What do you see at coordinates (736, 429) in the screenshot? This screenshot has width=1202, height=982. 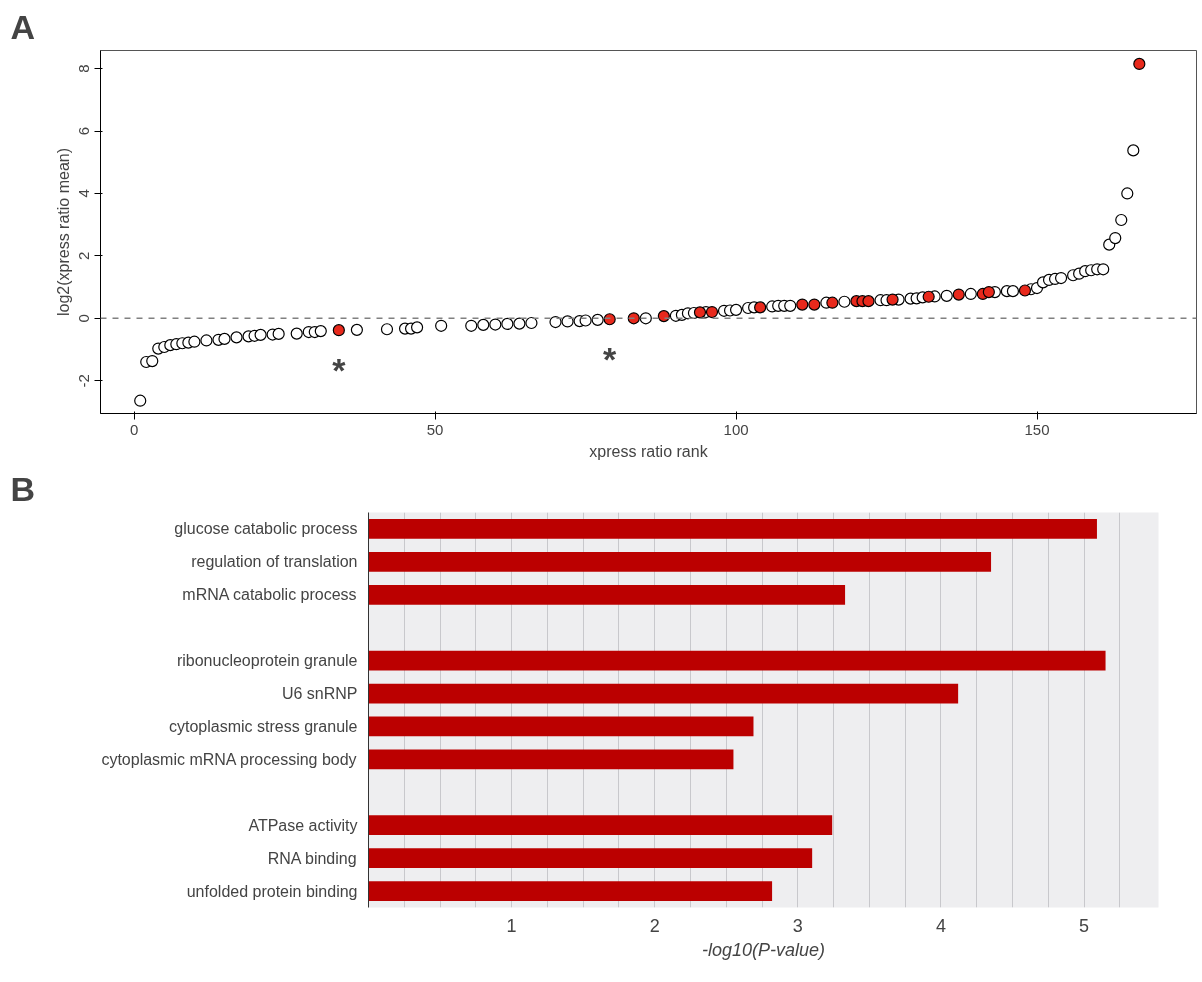 I see `x-tick-label: 100` at bounding box center [736, 429].